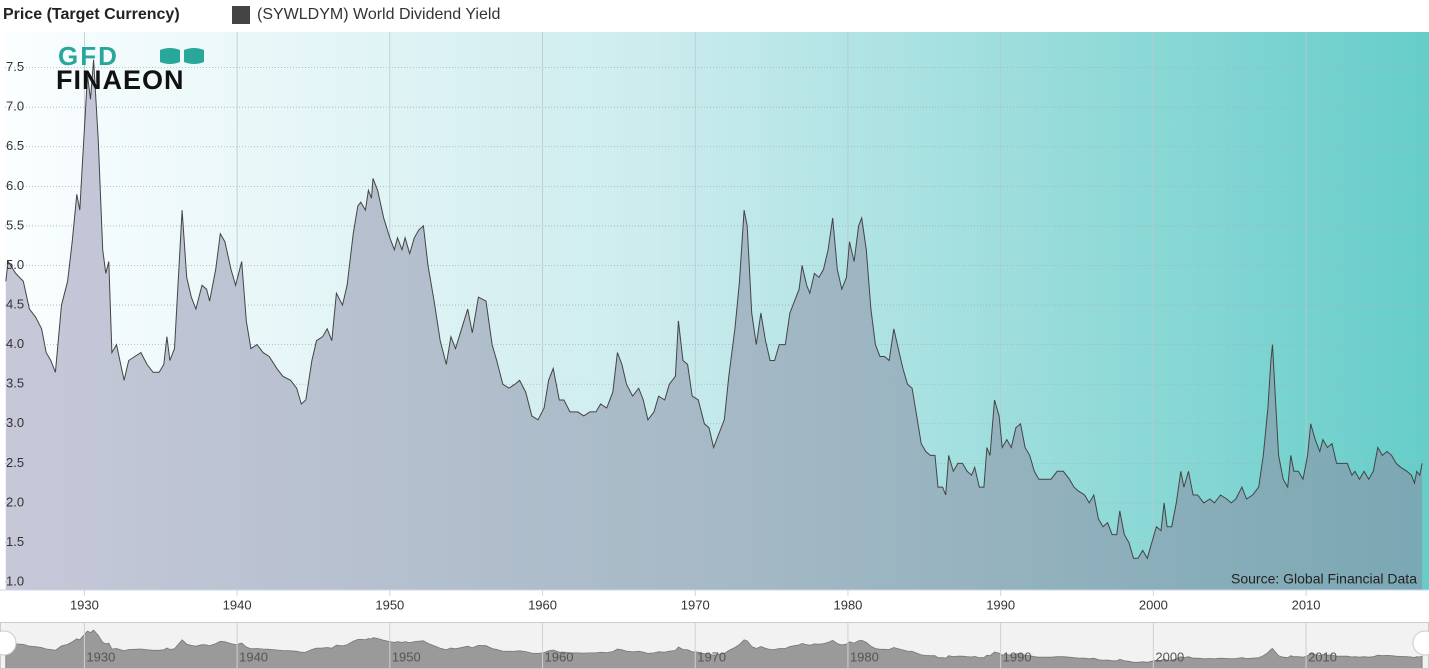 Image resolution: width=1429 pixels, height=669 pixels. Describe the element at coordinates (847, 604) in the screenshot. I see `x-tick-label: 1980` at that location.